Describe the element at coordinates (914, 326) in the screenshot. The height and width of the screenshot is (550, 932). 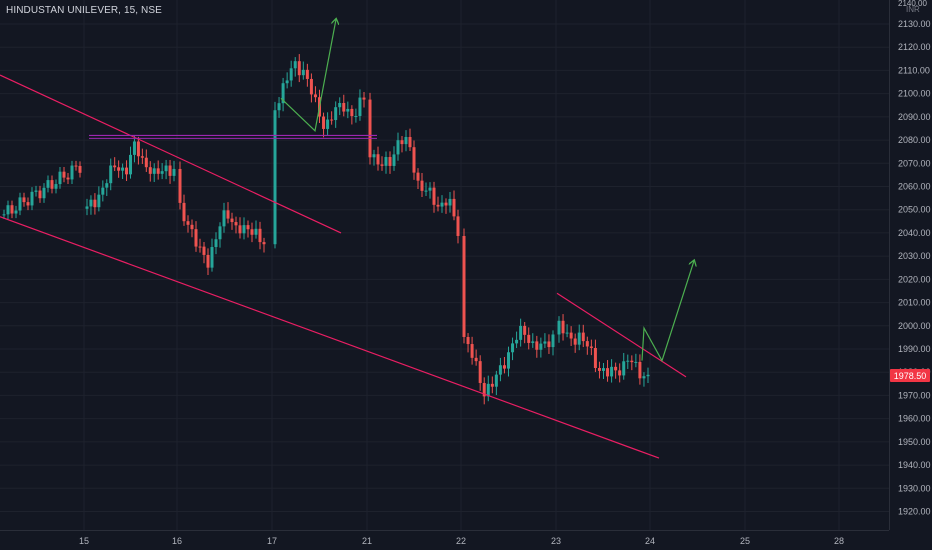
I see `price-tick-label: 2000.00` at that location.